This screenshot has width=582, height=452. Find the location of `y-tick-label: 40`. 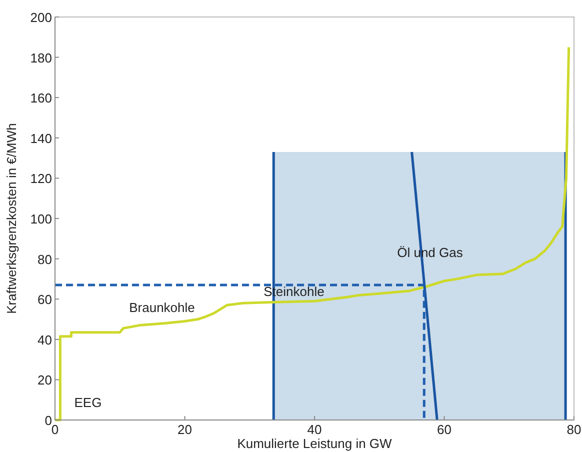

y-tick-label: 40 is located at coordinates (45, 340).